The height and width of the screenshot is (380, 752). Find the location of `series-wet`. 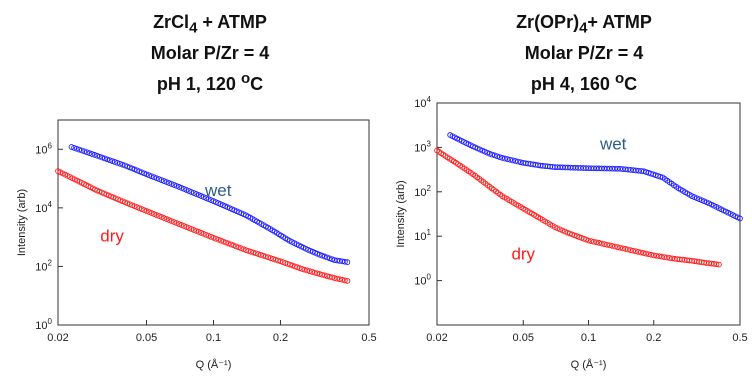

series-wet is located at coordinates (209, 204).